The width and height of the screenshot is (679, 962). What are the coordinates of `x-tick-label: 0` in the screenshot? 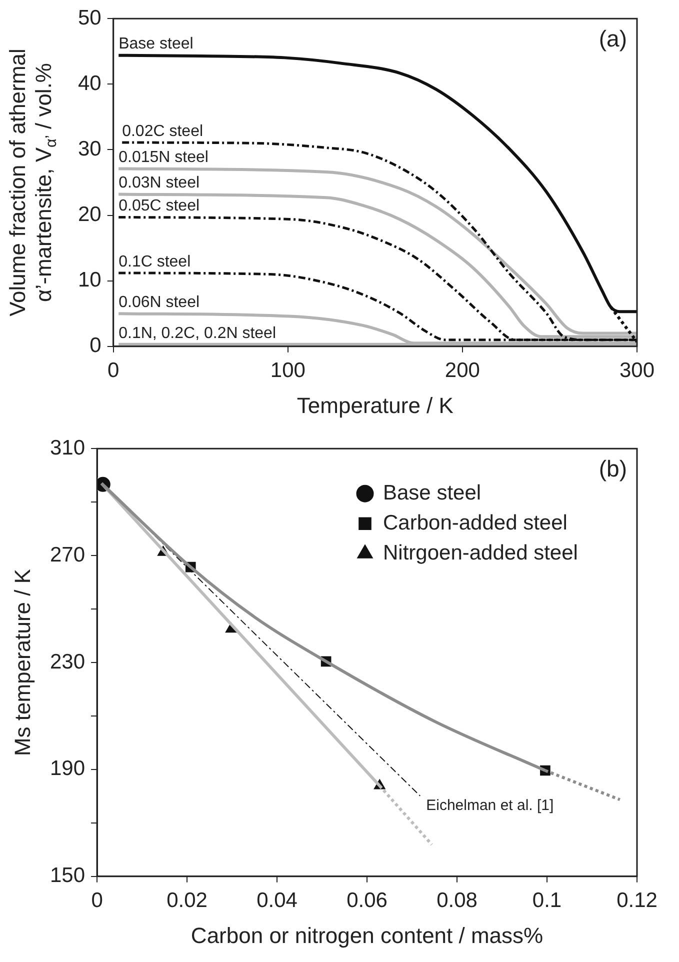 It's located at (114, 370).